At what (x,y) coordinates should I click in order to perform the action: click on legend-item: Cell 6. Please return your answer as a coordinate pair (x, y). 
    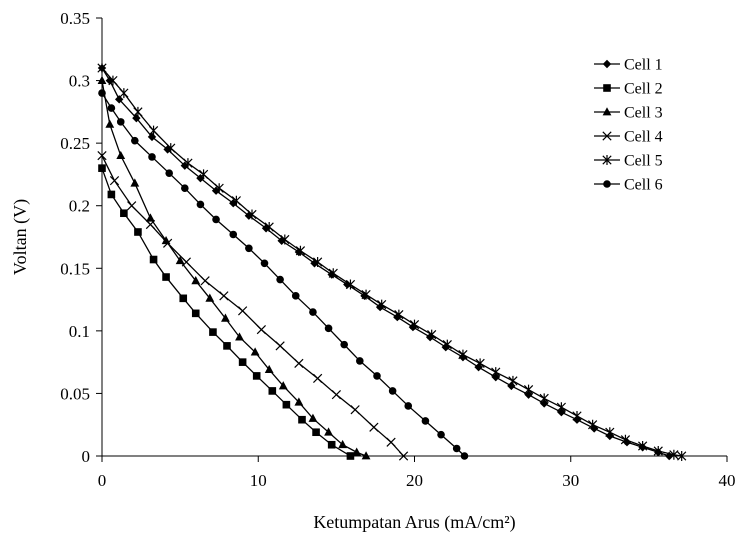
    Looking at the image, I should click on (628, 185).